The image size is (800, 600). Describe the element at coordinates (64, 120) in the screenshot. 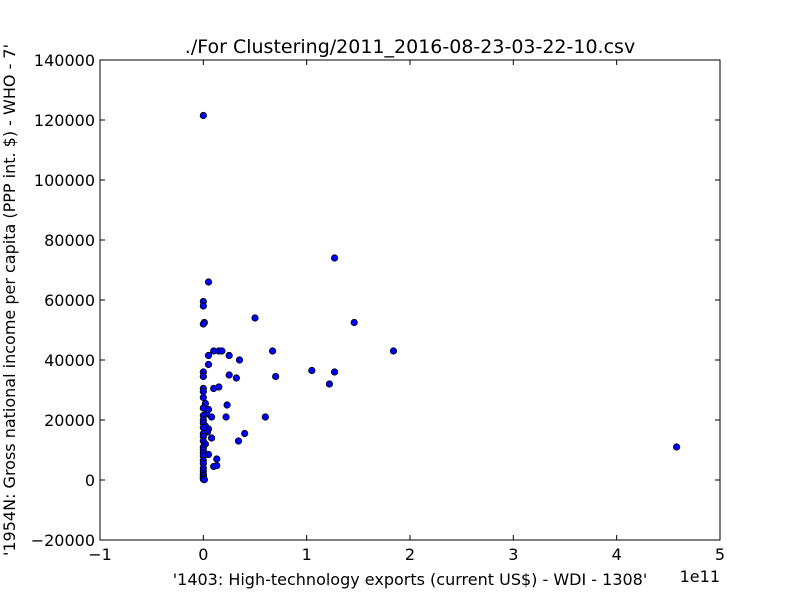

I see `y-tick-label: 120000` at that location.